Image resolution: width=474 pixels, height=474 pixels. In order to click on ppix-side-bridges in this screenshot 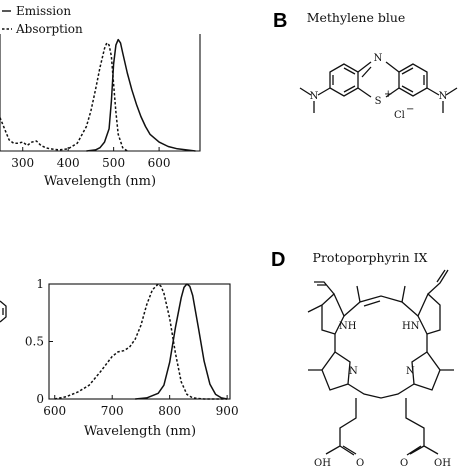, I will do `click(381, 343)`.